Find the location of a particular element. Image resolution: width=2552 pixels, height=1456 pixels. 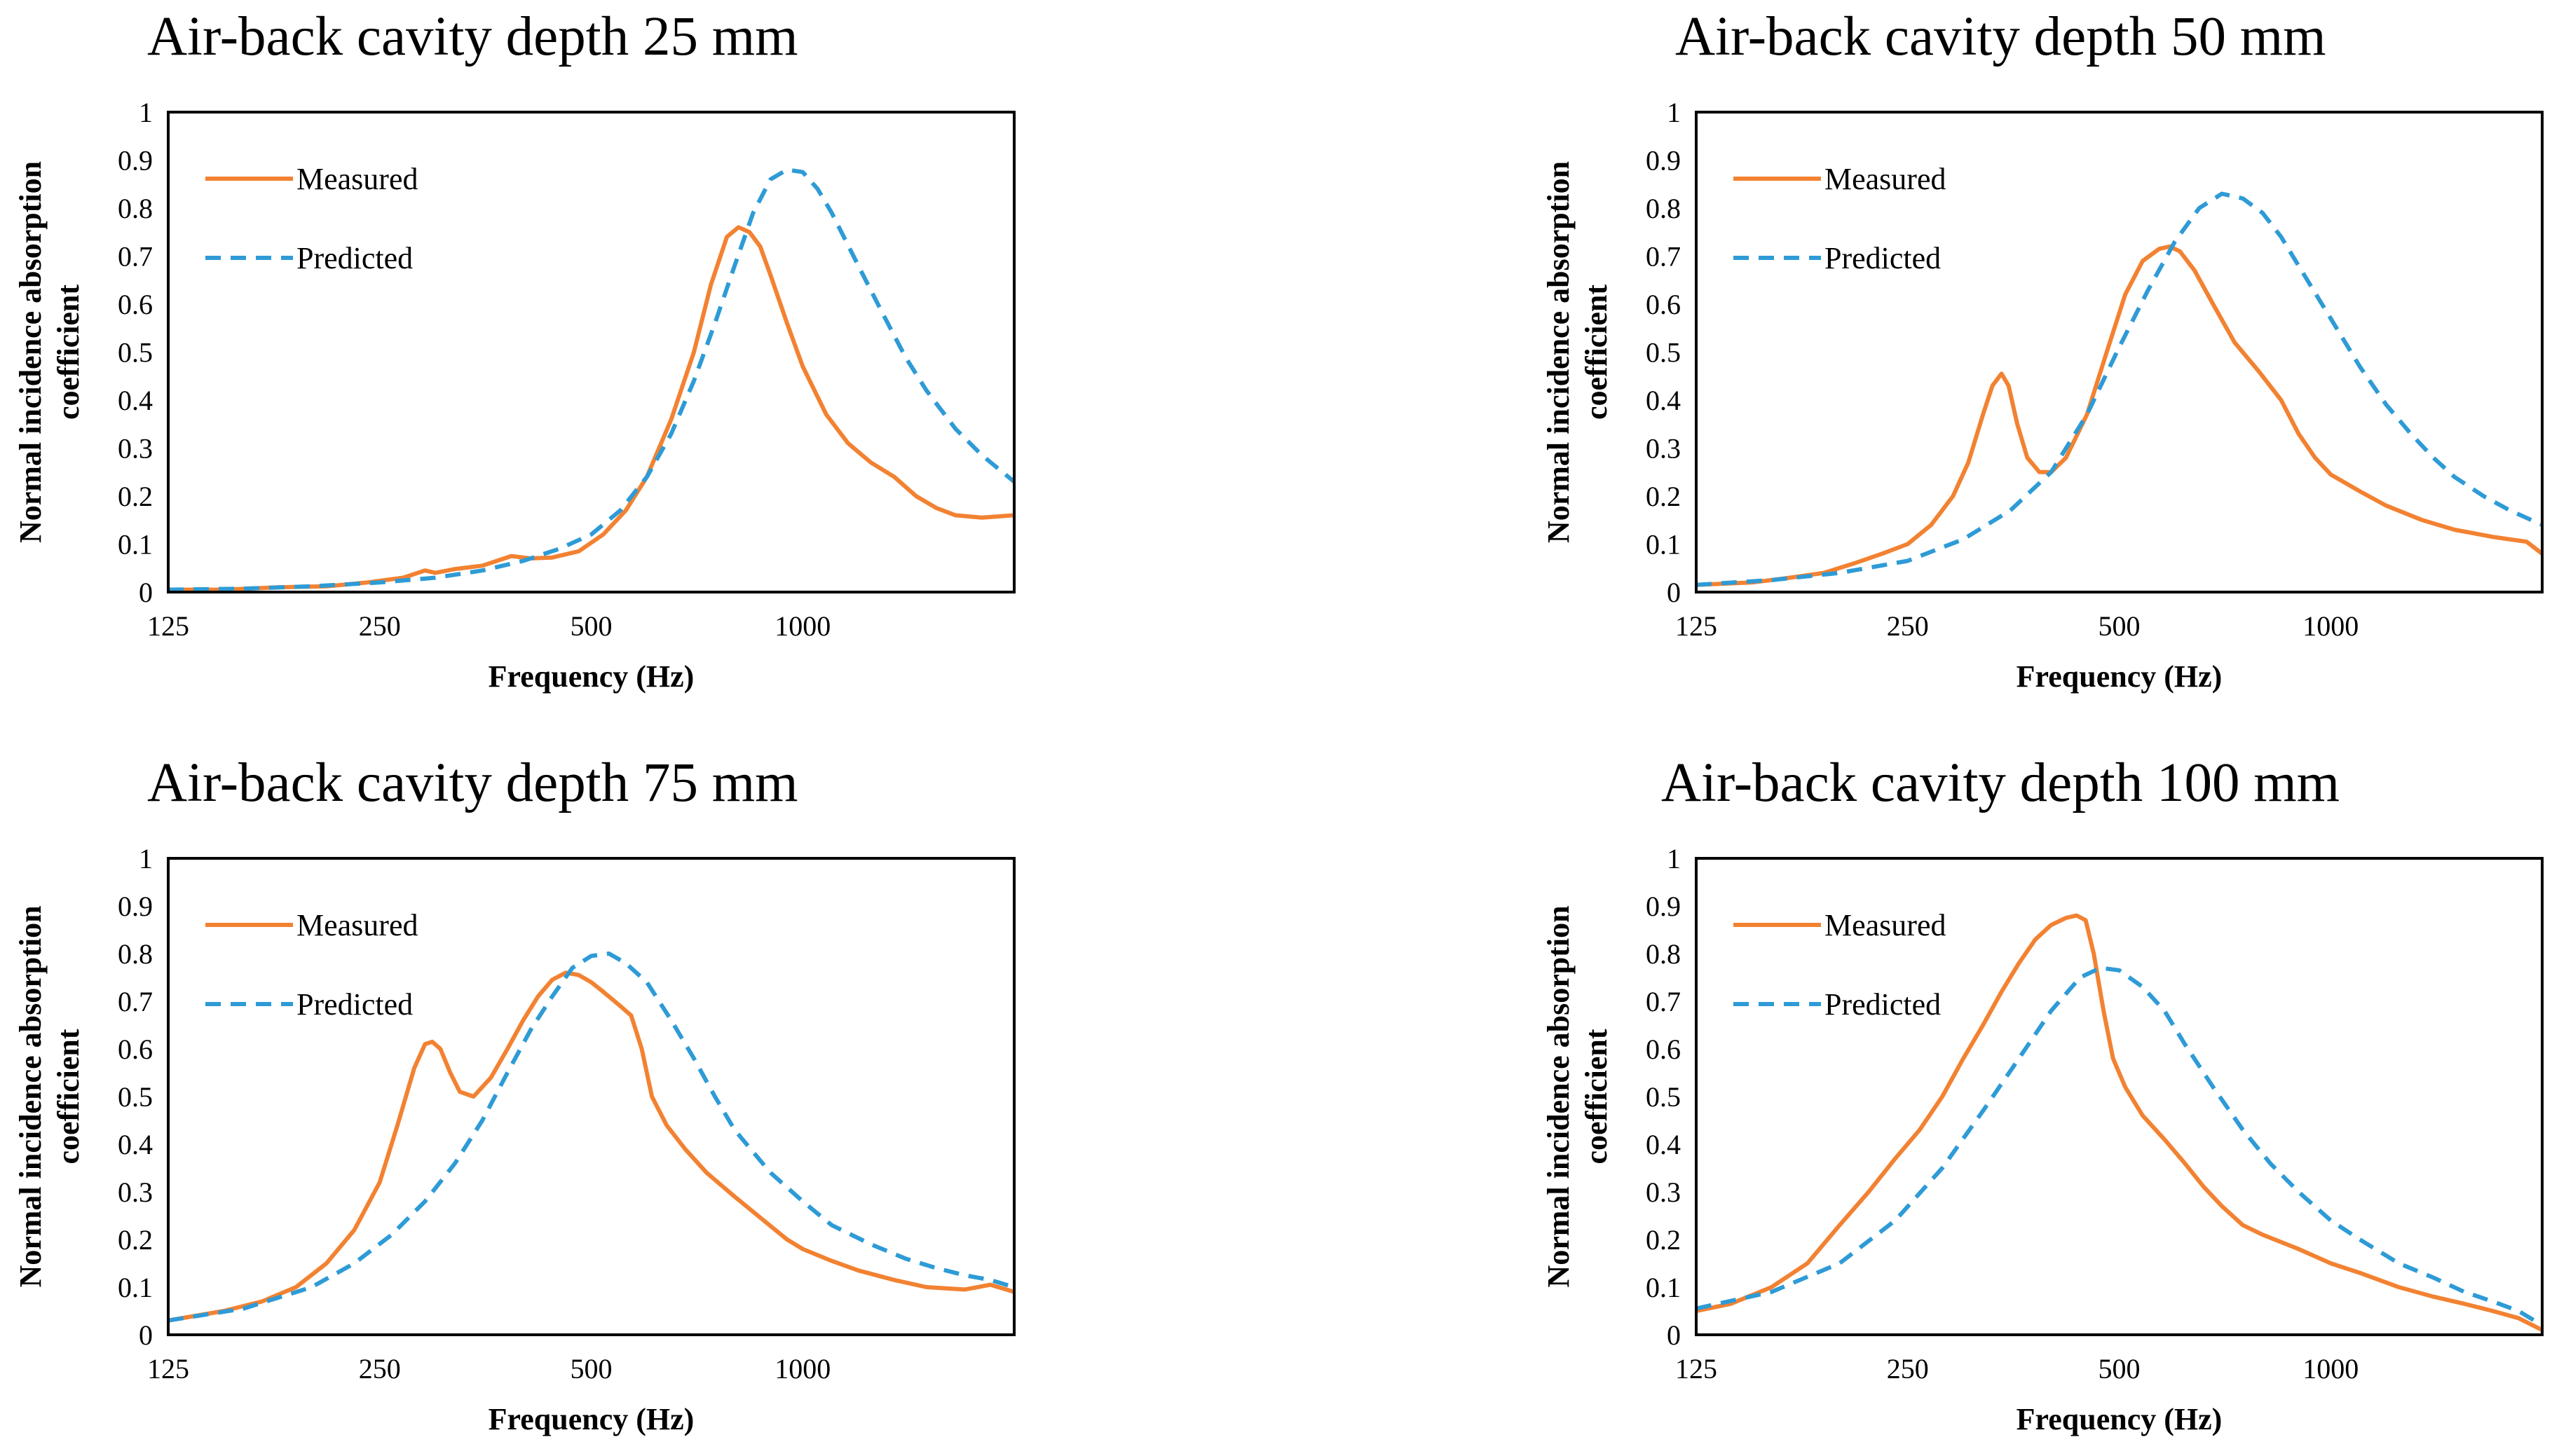

chart-title: Air-back cavity depth 100 mm is located at coordinates (2000, 783).